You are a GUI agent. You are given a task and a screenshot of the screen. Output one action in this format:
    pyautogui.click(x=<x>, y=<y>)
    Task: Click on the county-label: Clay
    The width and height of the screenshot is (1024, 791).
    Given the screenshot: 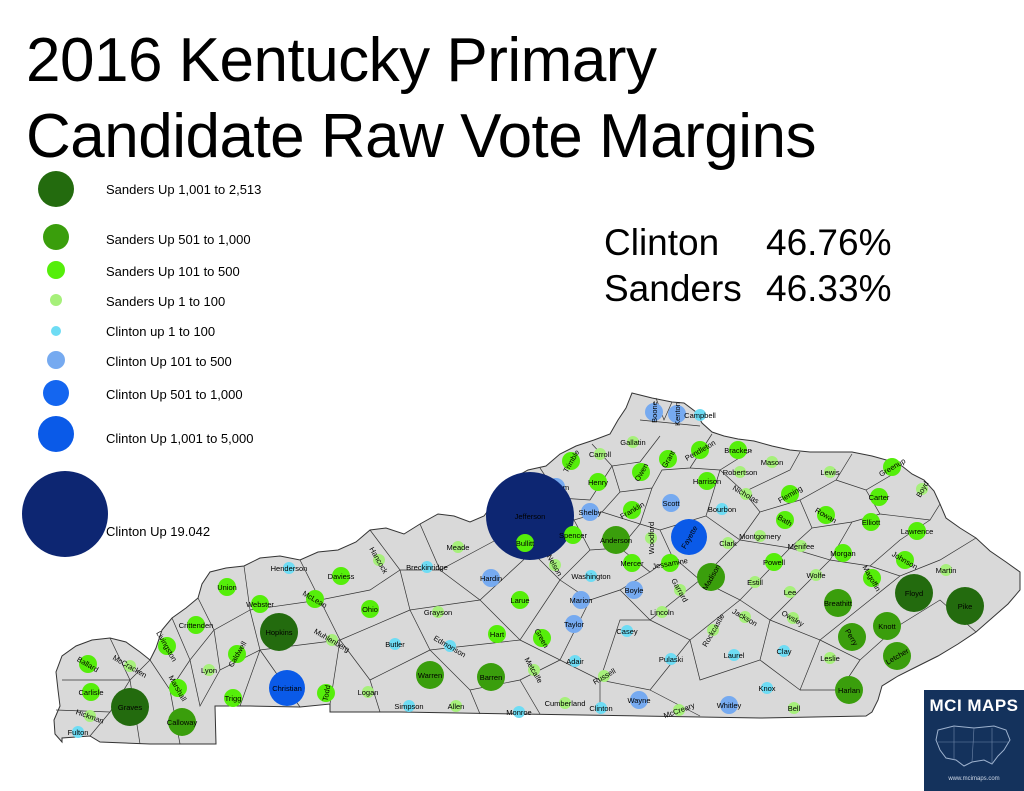 What is the action you would take?
    pyautogui.click(x=783, y=651)
    